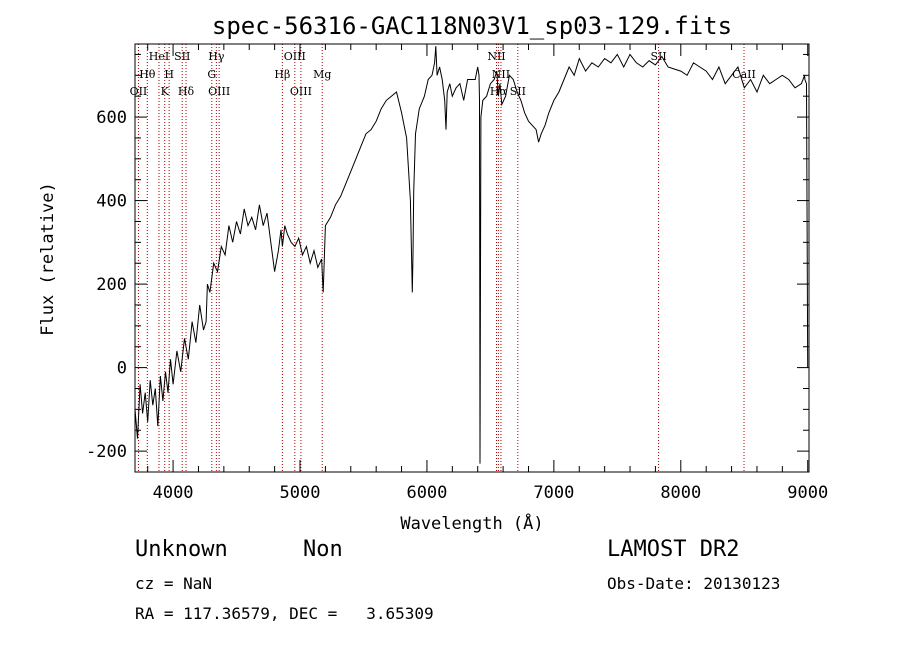 This screenshot has width=900, height=649. I want to click on coordinates-readout: RA = 117.36579, DEC = 3.65309, so click(284, 613).